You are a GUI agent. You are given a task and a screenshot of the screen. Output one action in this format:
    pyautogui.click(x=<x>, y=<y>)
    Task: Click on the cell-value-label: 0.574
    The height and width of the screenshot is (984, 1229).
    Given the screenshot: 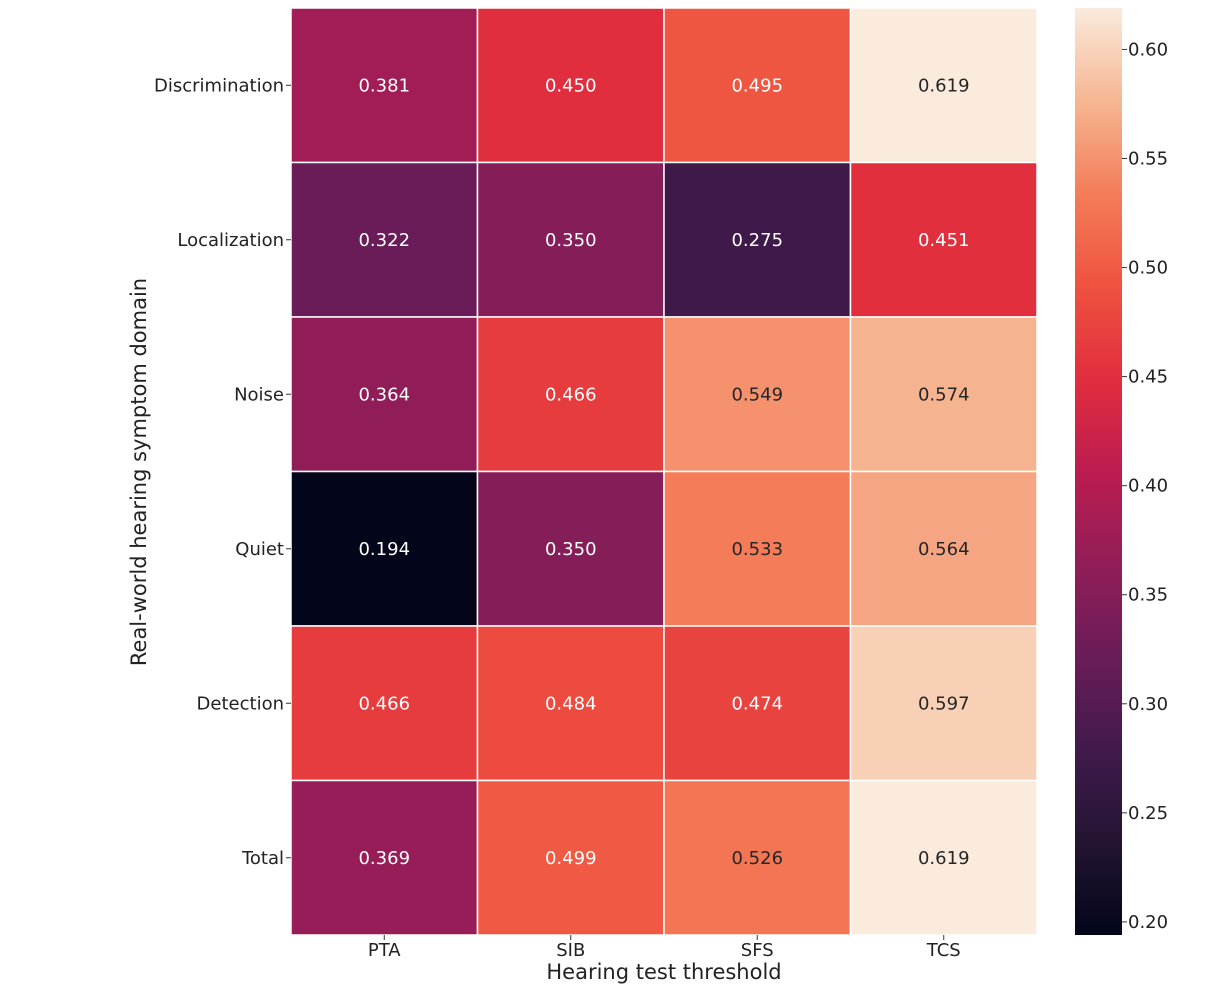 What is the action you would take?
    pyautogui.click(x=944, y=394)
    